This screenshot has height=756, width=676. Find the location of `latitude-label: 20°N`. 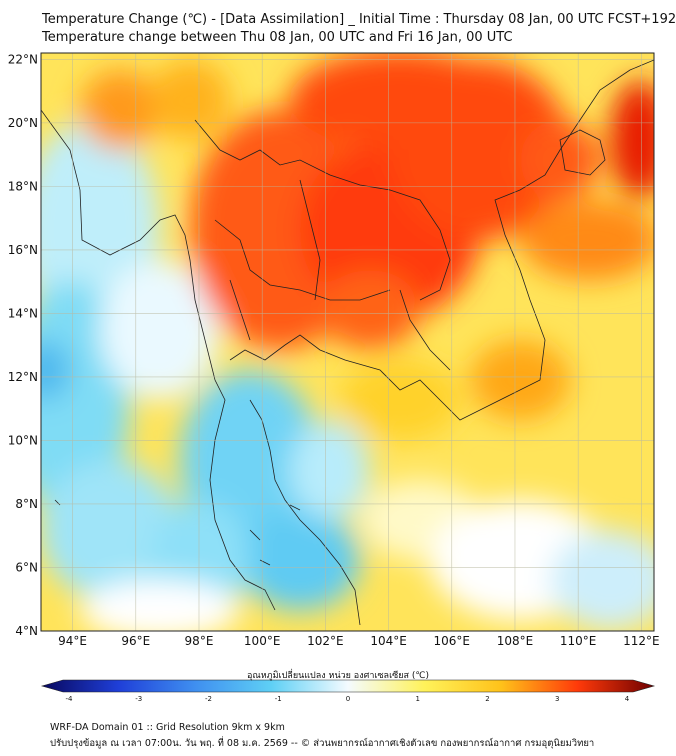

latitude-label: 20°N is located at coordinates (23, 123).